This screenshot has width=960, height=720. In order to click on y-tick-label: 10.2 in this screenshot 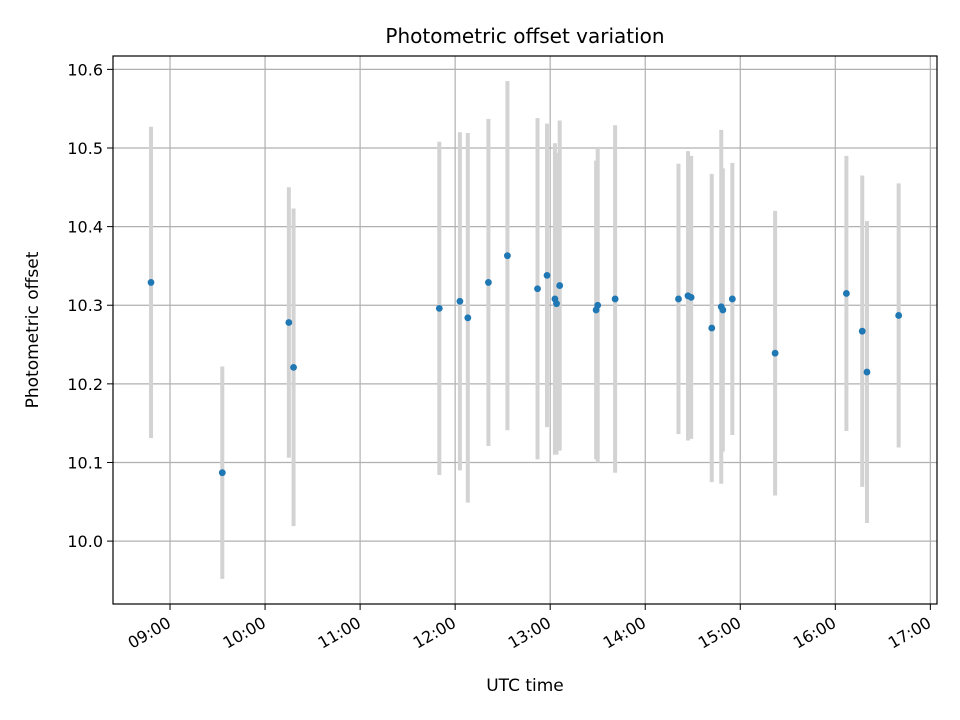, I will do `click(85, 384)`.